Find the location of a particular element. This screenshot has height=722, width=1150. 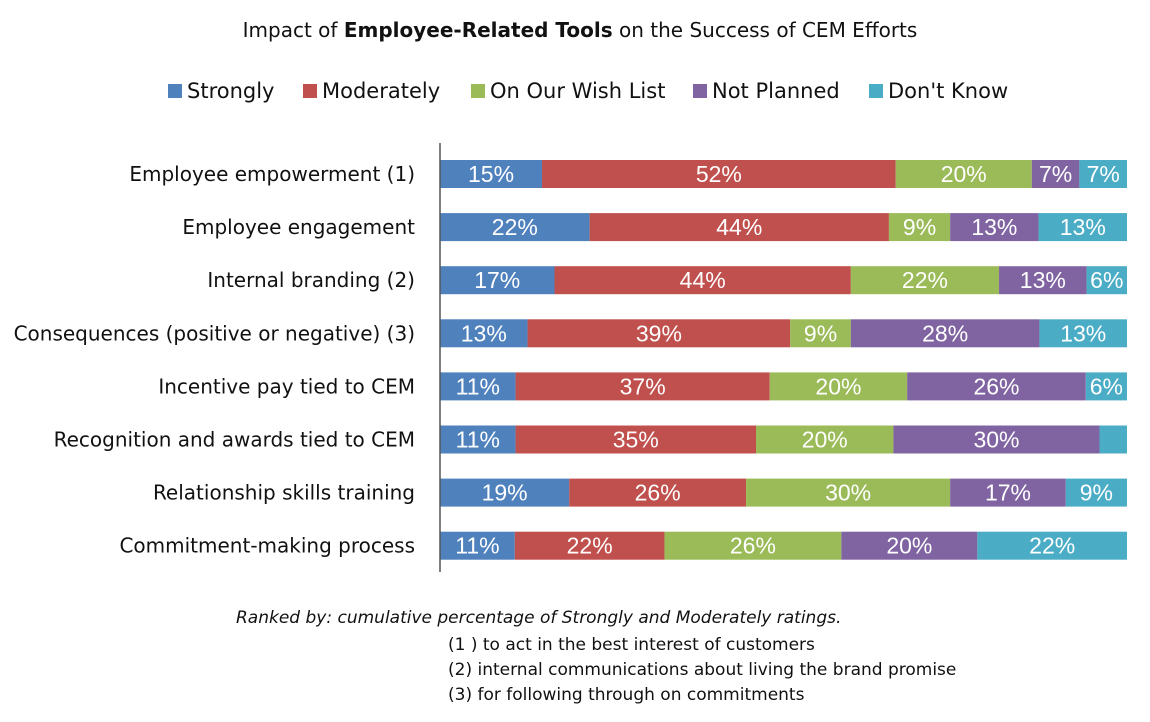

data-label: 19% is located at coordinates (505, 493).